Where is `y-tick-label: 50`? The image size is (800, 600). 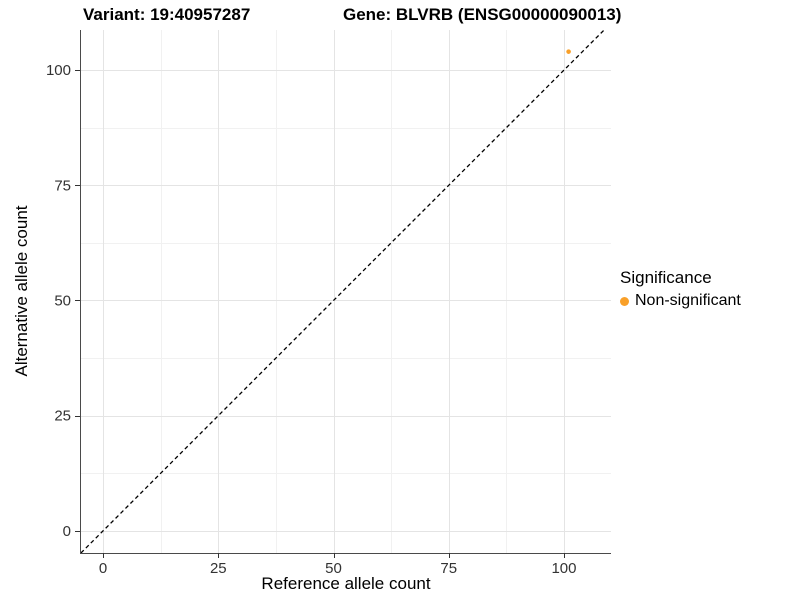
y-tick-label: 50 is located at coordinates (62, 300).